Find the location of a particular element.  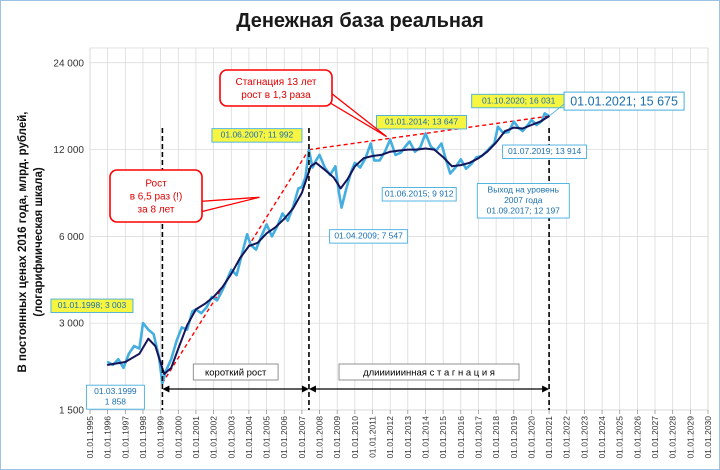

y-axis-label-line-2: (логарифмическая шкала) is located at coordinates (39, 242).